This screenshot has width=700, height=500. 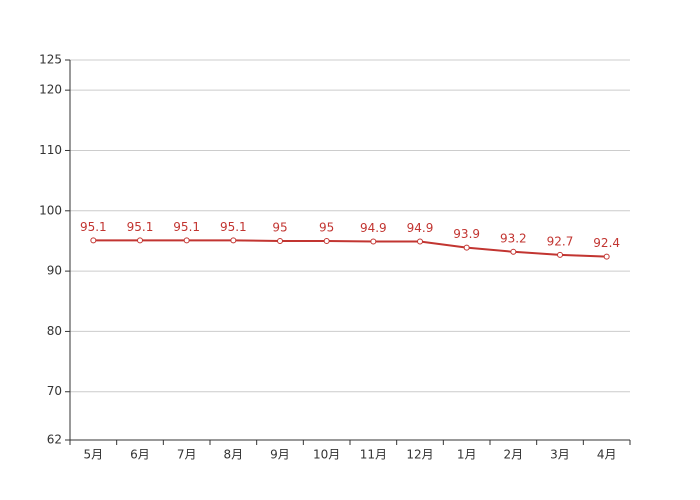 What do you see at coordinates (606, 243) in the screenshot?
I see `data-label: 92.4` at bounding box center [606, 243].